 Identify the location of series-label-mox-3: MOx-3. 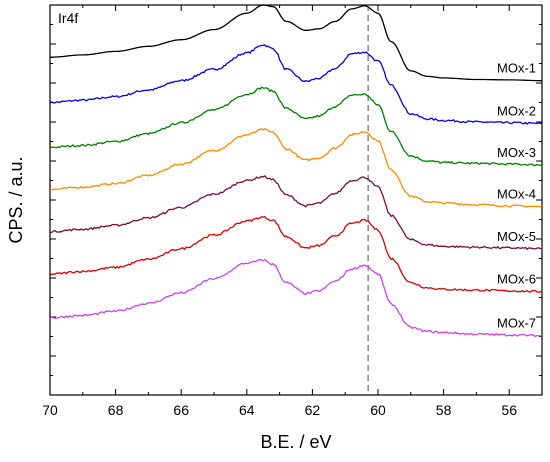
(516, 152).